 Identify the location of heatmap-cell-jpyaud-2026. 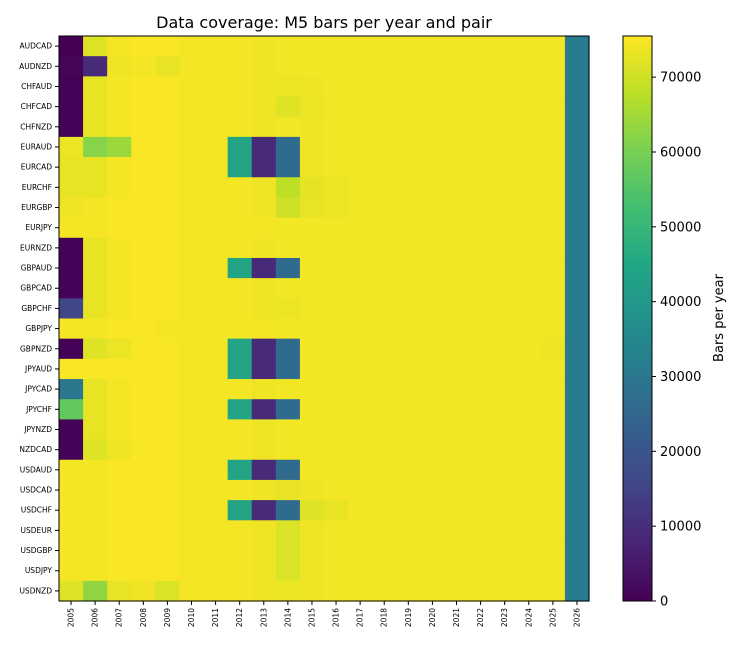
(577, 369).